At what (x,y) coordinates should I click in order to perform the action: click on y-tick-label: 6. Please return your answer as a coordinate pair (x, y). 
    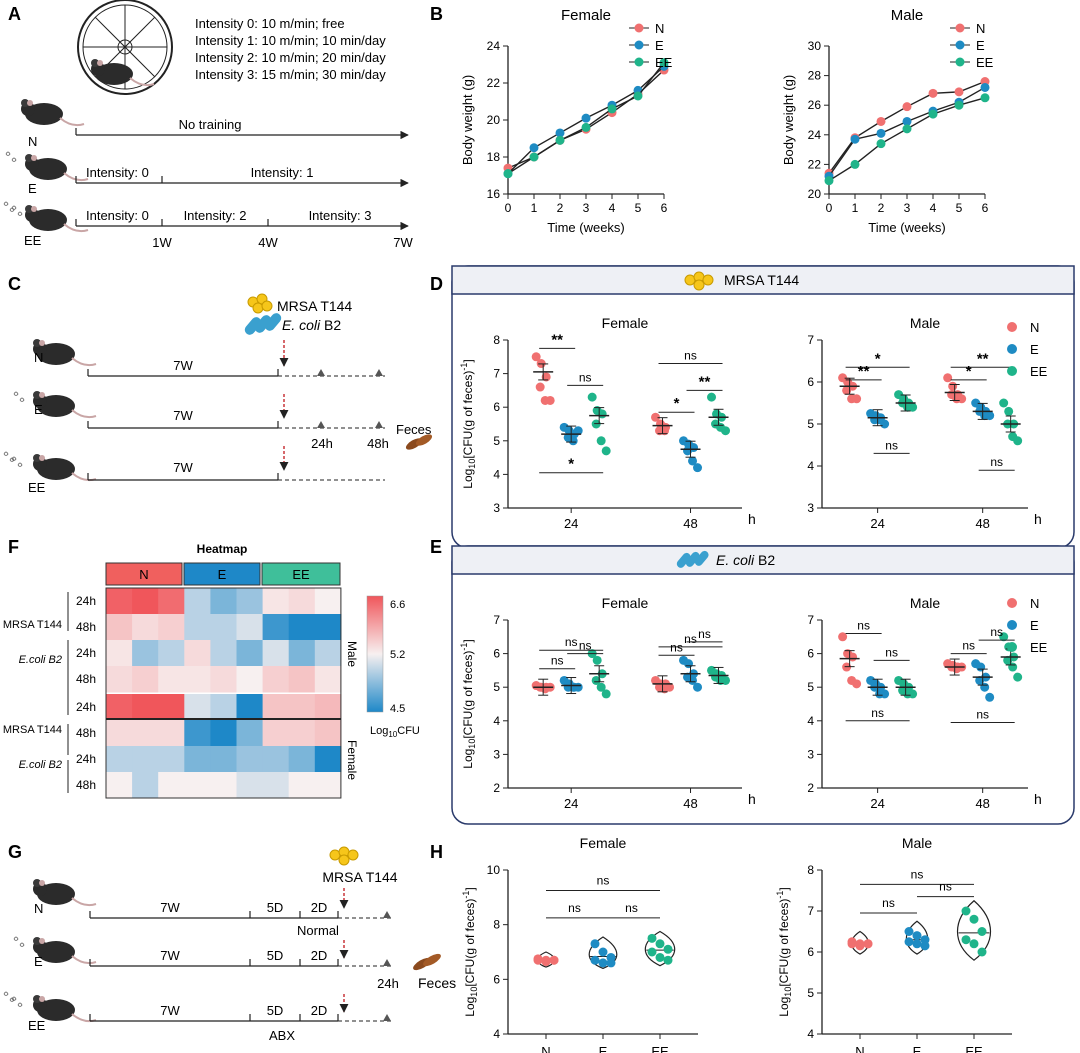
    Looking at the image, I should click on (496, 654).